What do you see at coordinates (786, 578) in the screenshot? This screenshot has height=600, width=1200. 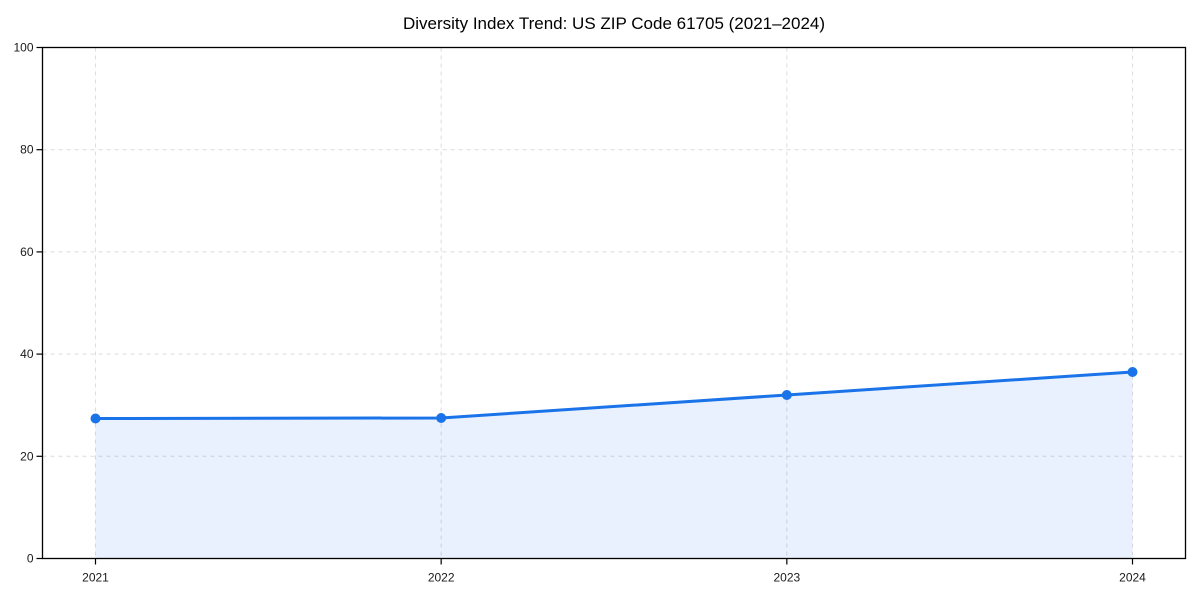 I see `x-tick-label: 2023` at bounding box center [786, 578].